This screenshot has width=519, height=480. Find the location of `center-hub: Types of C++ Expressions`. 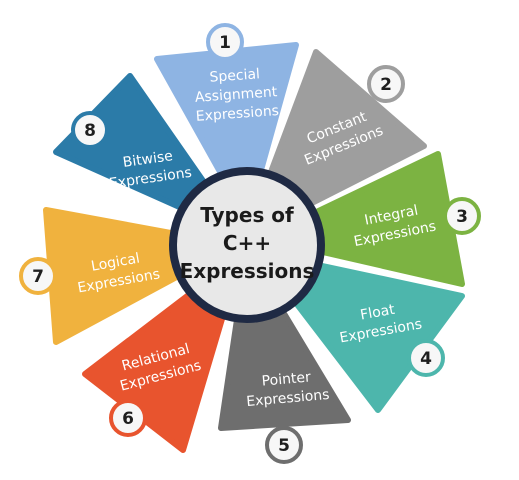

center-hub: Types of C++ Expressions is located at coordinates (247, 245).